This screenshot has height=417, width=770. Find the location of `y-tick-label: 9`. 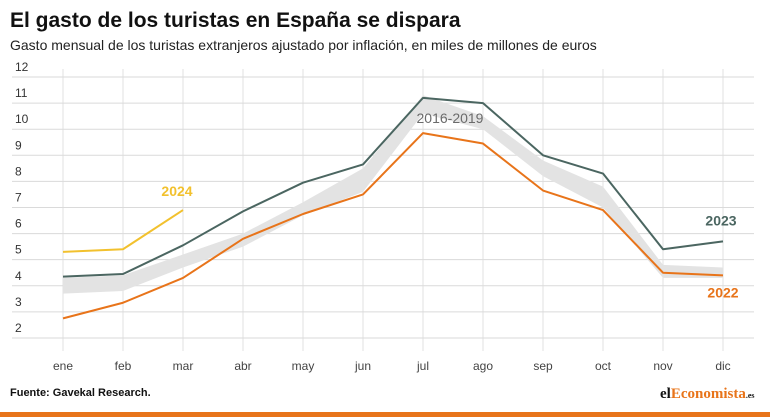

y-tick-label: 9 is located at coordinates (18, 145).